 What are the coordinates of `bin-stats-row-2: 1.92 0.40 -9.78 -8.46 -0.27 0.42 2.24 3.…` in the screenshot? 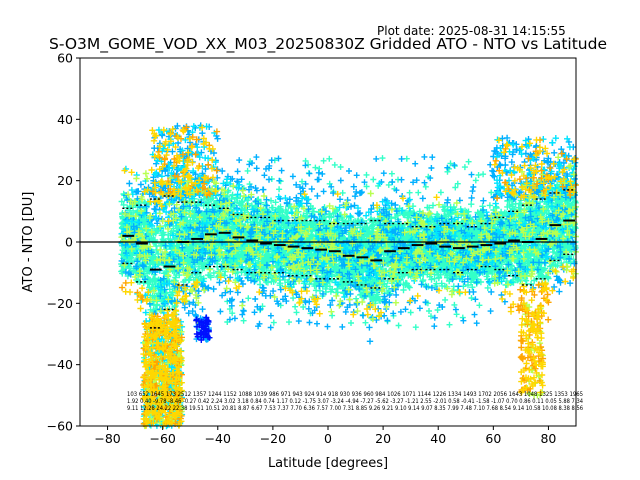 It's located at (355, 401).